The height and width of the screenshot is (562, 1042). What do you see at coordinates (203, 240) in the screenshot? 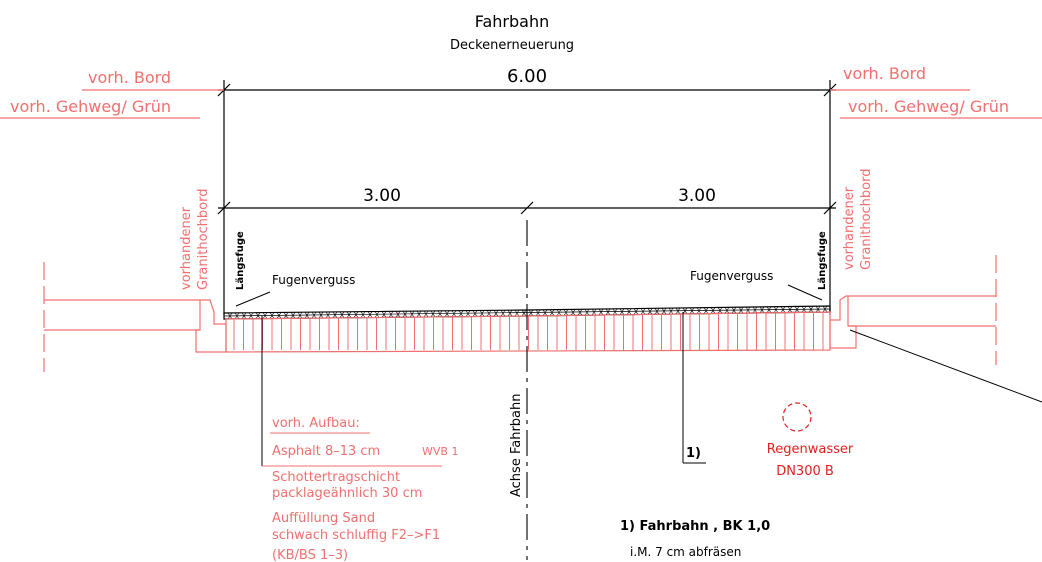
I see `granit-left-label-2: Granithochbord` at bounding box center [203, 240].